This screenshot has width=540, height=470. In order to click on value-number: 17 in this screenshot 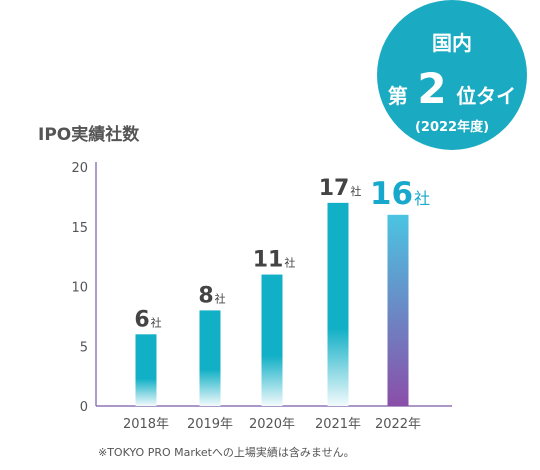, I will do `click(334, 188)`.